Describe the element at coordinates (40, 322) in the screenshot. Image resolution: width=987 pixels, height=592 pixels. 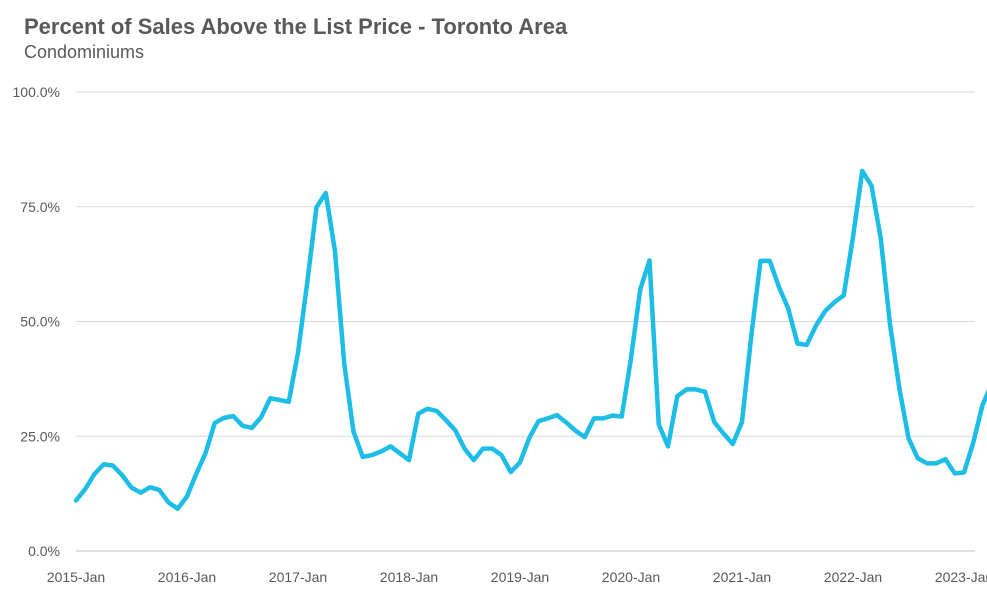
I see `y-tick-label: 50.0%` at that location.